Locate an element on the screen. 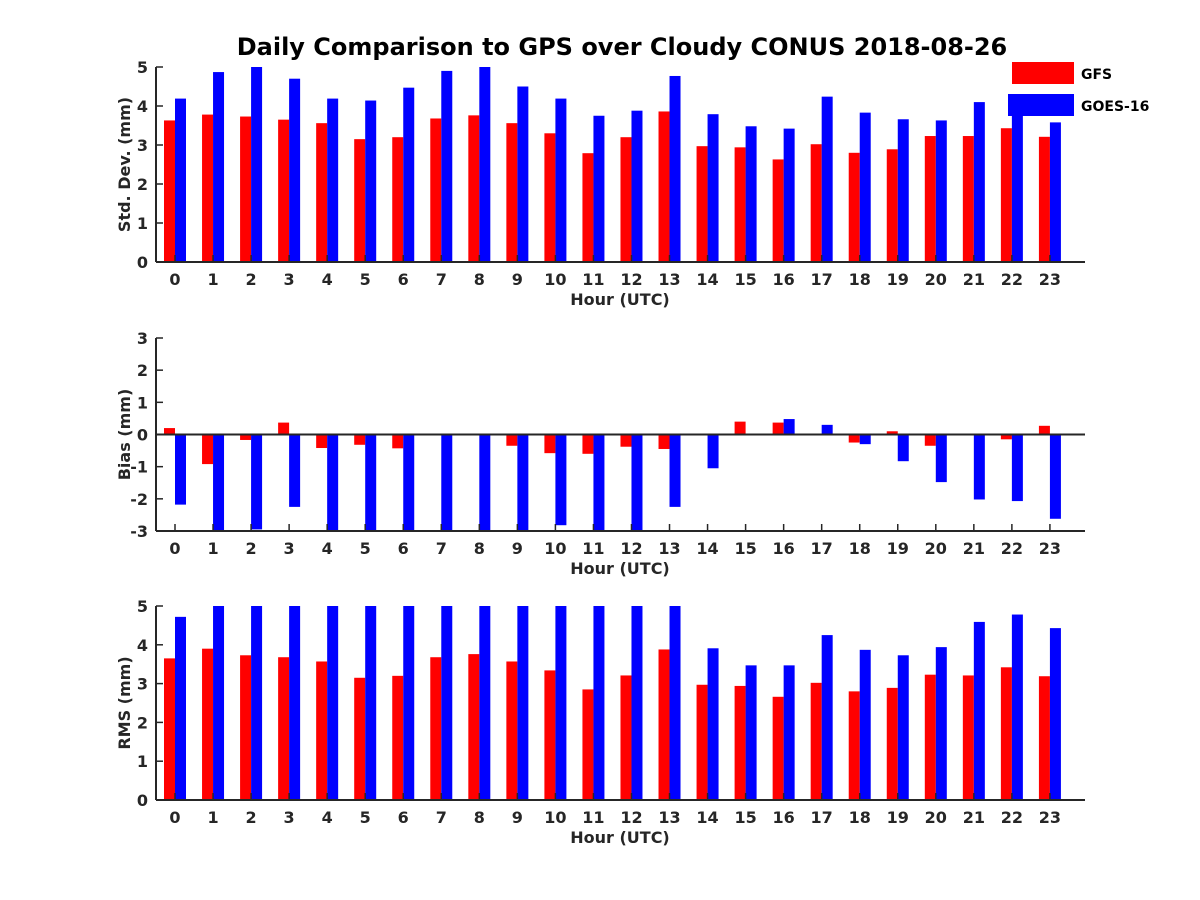 Image resolution: width=1200 pixels, height=900 pixels. std-dev-y-tick-label: 3 is located at coordinates (142, 145).